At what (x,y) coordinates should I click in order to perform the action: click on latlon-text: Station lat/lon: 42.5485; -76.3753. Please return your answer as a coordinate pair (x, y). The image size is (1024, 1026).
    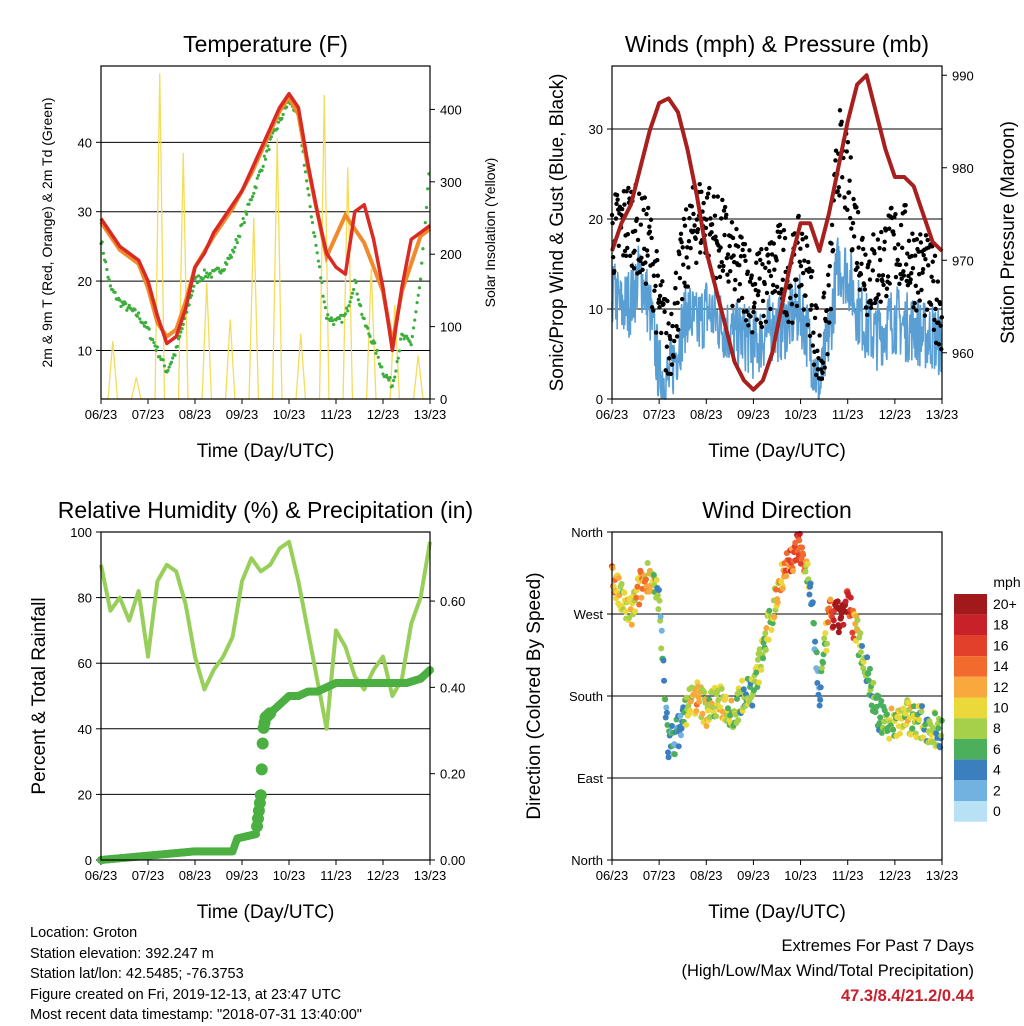
    Looking at the image, I should click on (137, 974).